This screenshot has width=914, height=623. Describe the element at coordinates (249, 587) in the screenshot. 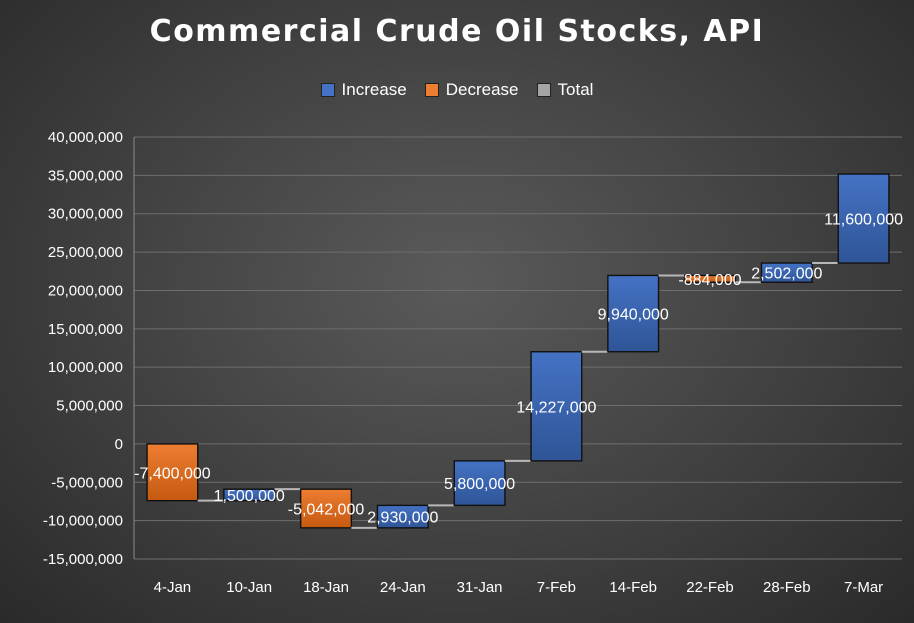

I see `x-tick-label: 10-Jan` at that location.